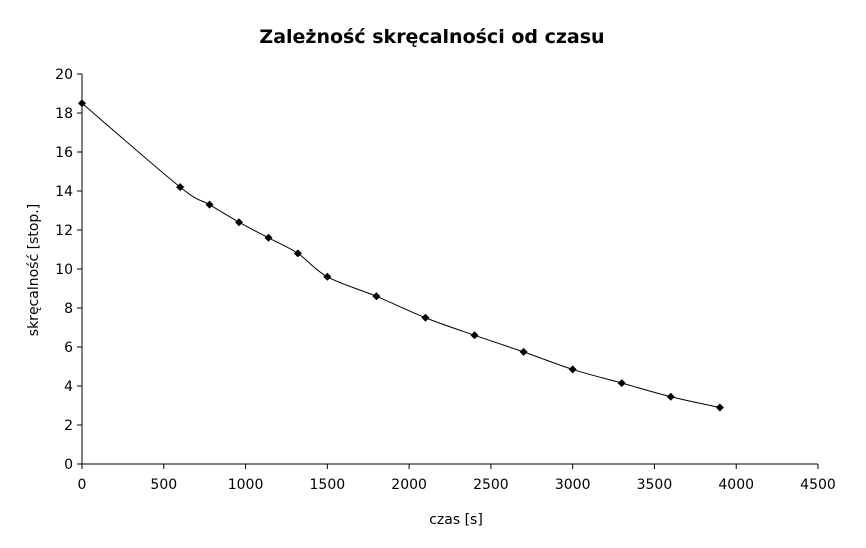 Image resolution: width=866 pixels, height=548 pixels. What do you see at coordinates (818, 485) in the screenshot?
I see `x-tick-label: 4500` at bounding box center [818, 485].